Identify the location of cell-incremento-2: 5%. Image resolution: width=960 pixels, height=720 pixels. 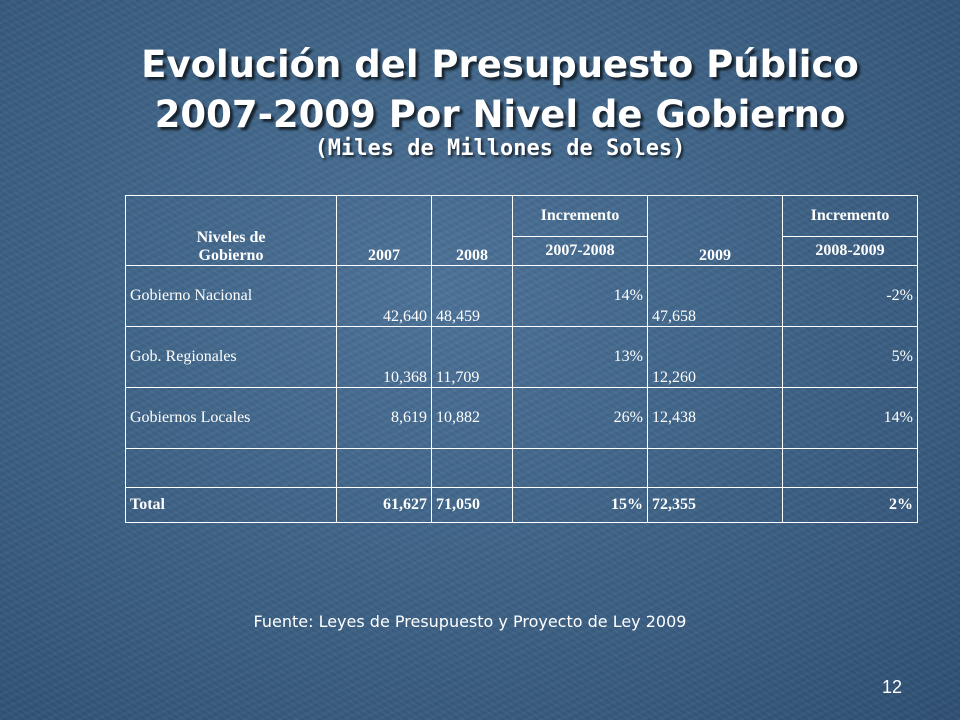
(850, 357).